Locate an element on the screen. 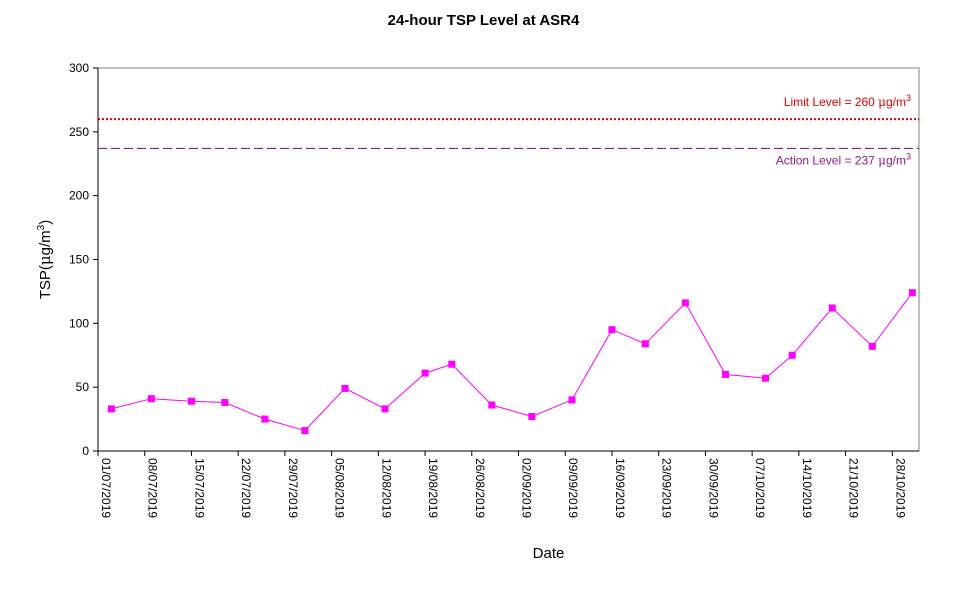 The height and width of the screenshot is (590, 967). limit-level-label: Limit Level = 260 μg/m3 is located at coordinates (847, 101).